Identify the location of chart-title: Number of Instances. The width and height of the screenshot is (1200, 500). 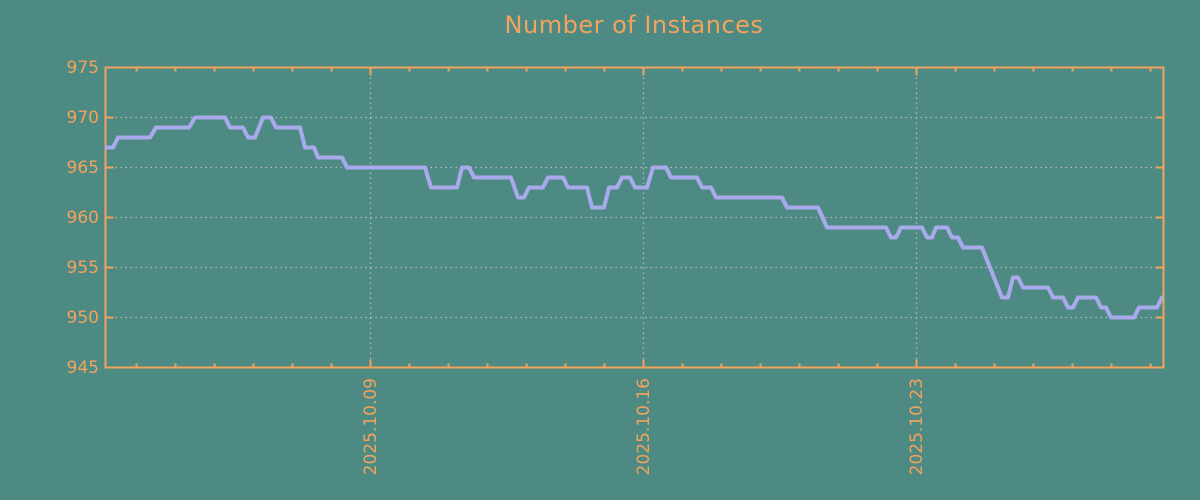
(634, 25).